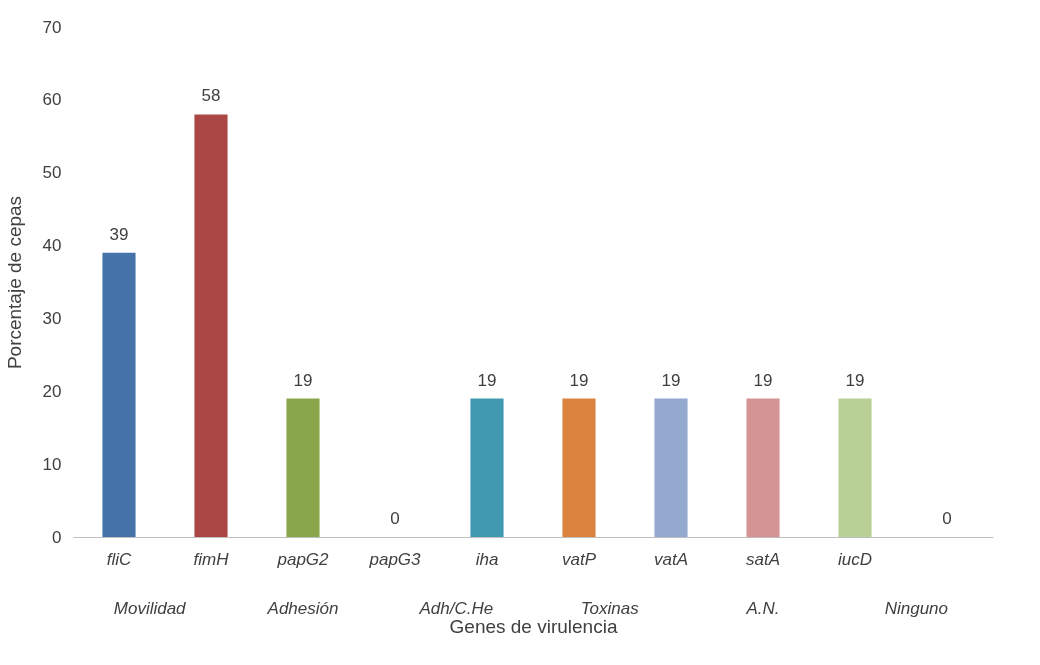  Describe the element at coordinates (302, 608) in the screenshot. I see `text: Adhesión` at that location.